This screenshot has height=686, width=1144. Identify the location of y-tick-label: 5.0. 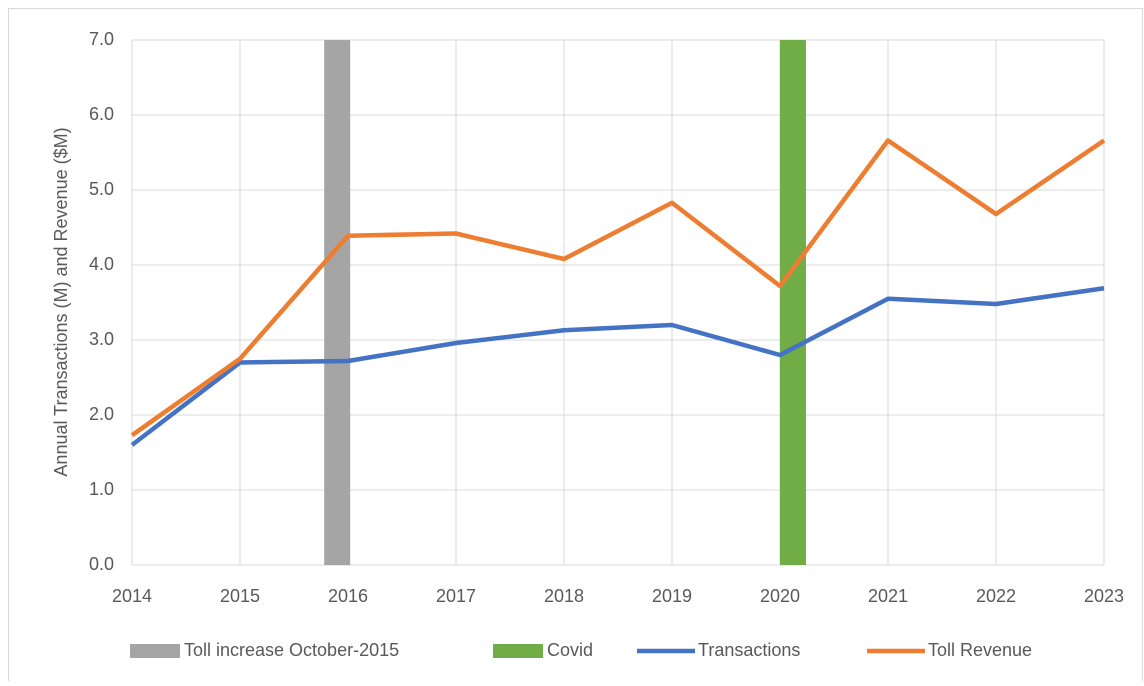
(101, 189).